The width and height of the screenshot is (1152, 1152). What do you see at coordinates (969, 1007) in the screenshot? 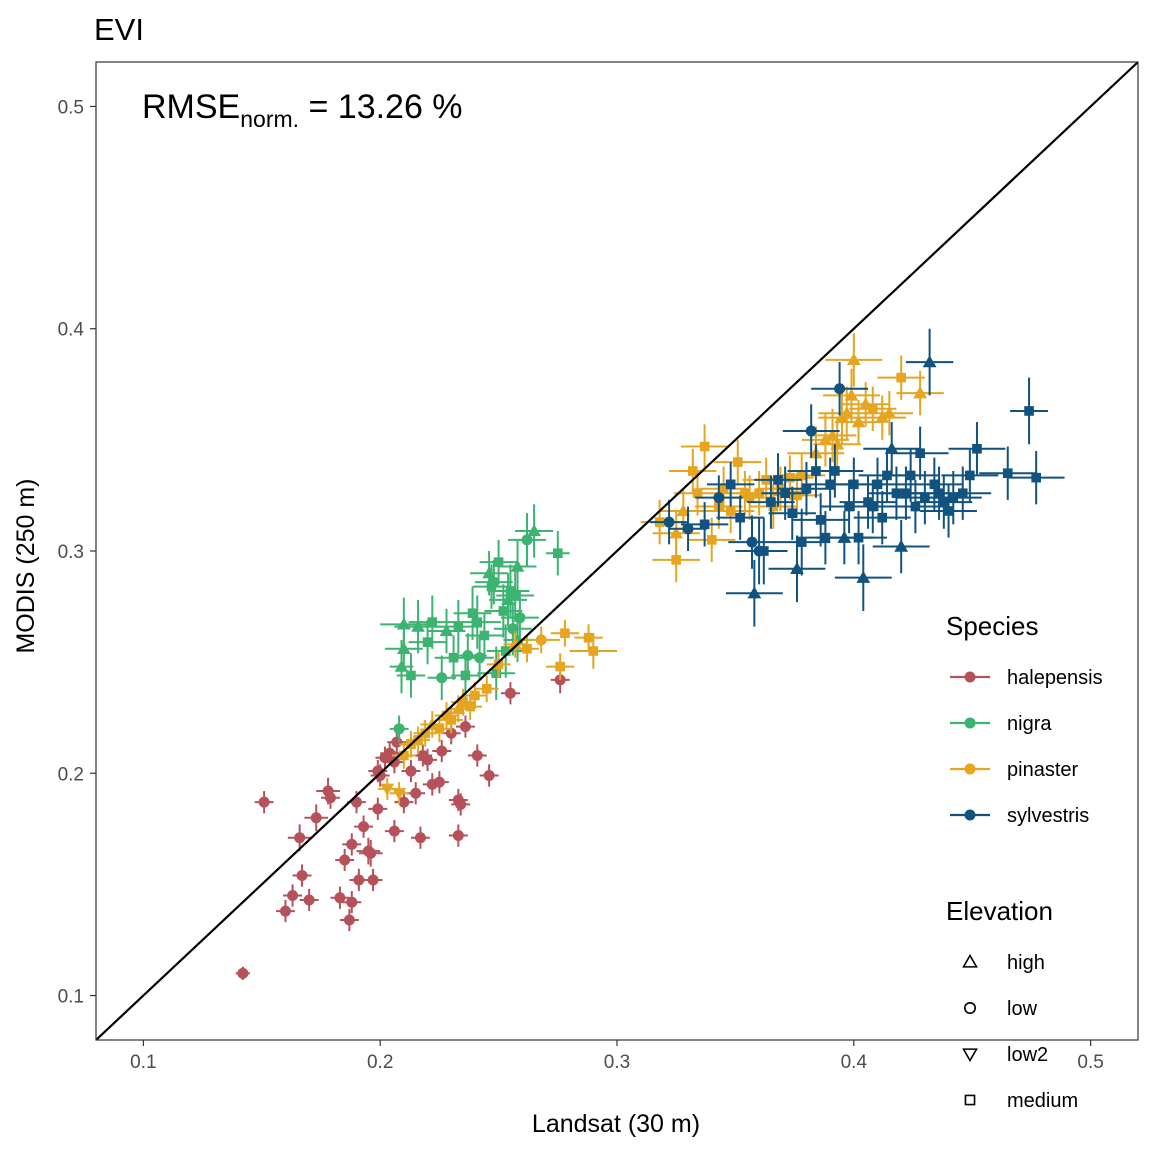
I see `legend-key-low` at bounding box center [969, 1007].